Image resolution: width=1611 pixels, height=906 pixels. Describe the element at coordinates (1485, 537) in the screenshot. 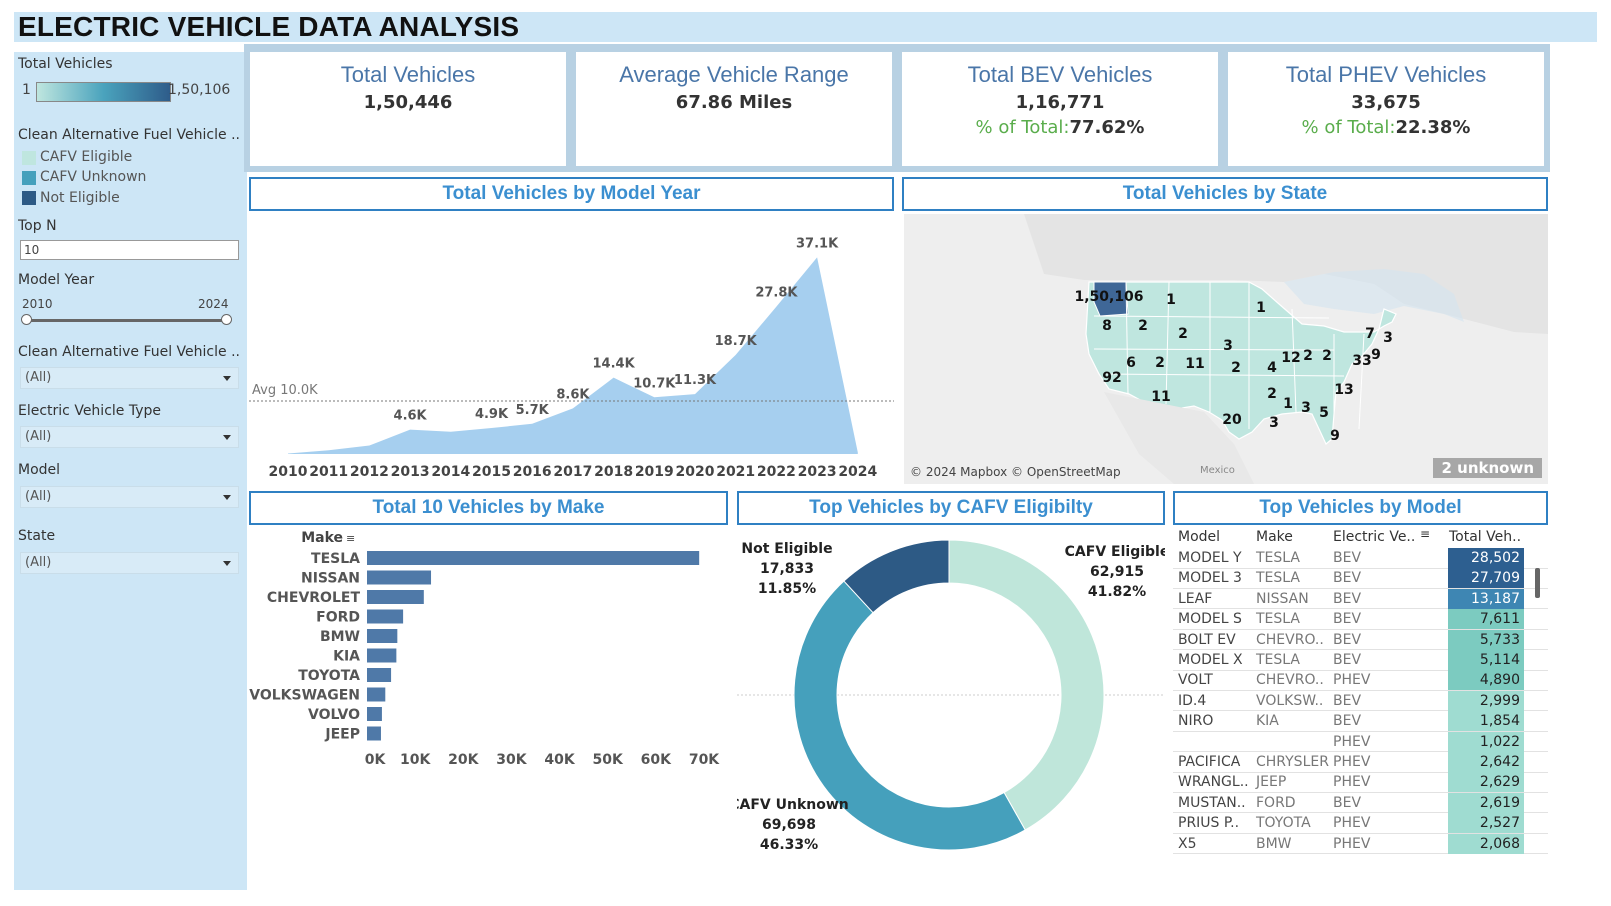

I see `col-total-header: Total Veh..` at that location.